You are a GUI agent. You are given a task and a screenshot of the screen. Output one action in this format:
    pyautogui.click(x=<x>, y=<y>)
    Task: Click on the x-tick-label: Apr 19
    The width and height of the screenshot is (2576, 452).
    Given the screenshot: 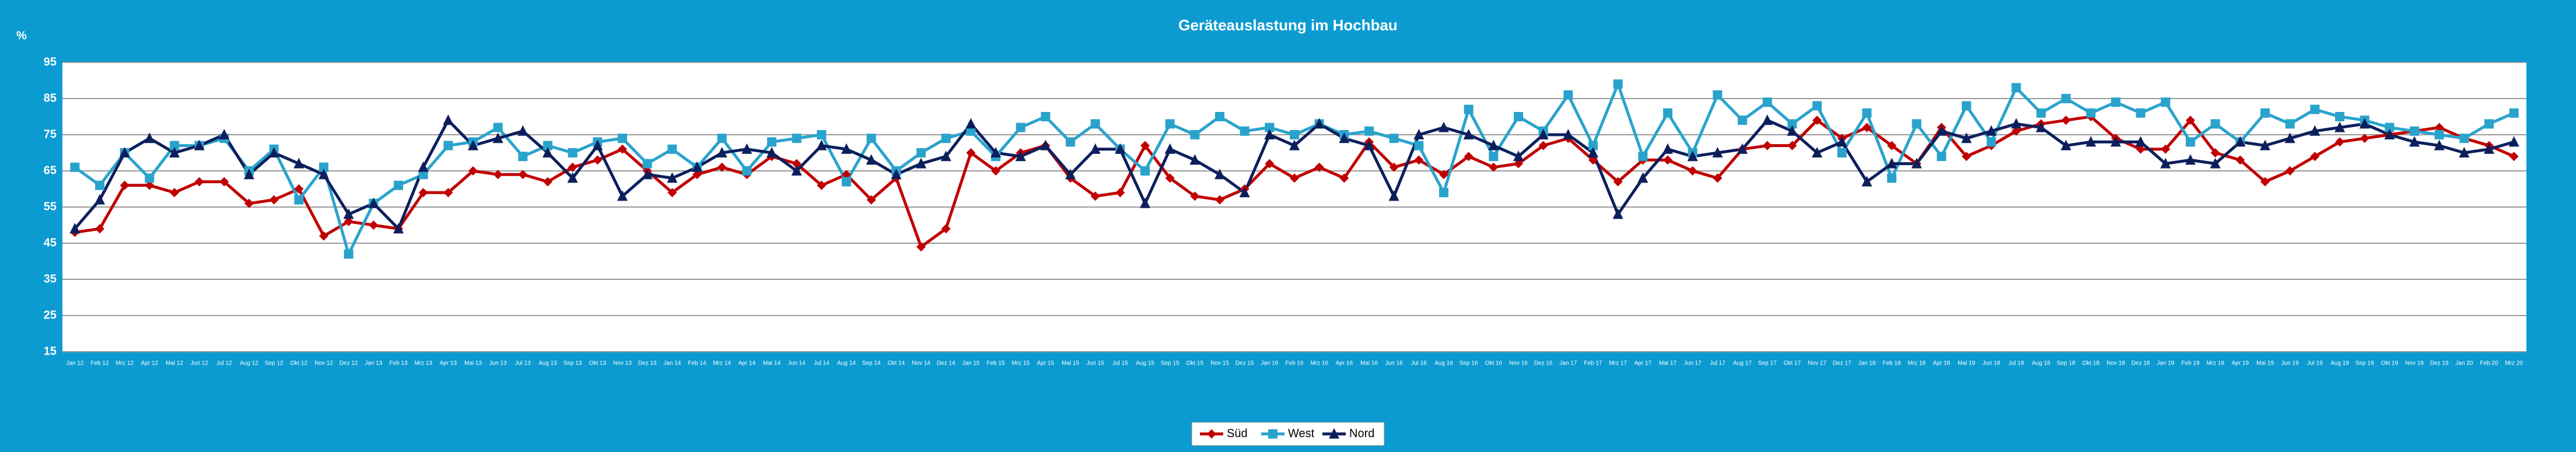 What is the action you would take?
    pyautogui.click(x=2240, y=364)
    